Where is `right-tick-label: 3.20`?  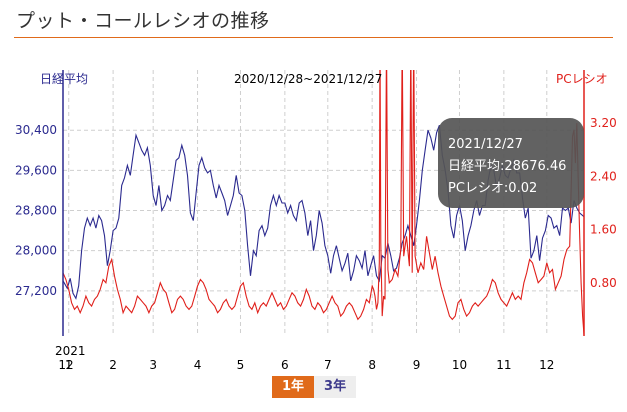
right-tick-label: 3.20 is located at coordinates (603, 123).